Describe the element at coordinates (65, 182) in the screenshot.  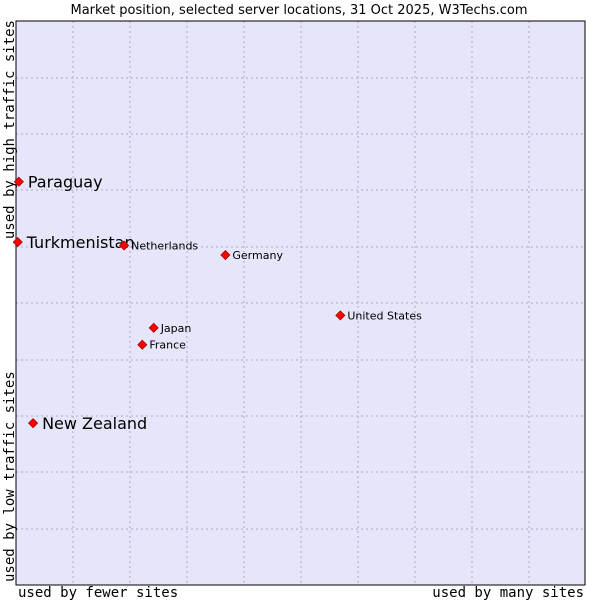
I see `point-label-paraguay: Paraguay` at that location.